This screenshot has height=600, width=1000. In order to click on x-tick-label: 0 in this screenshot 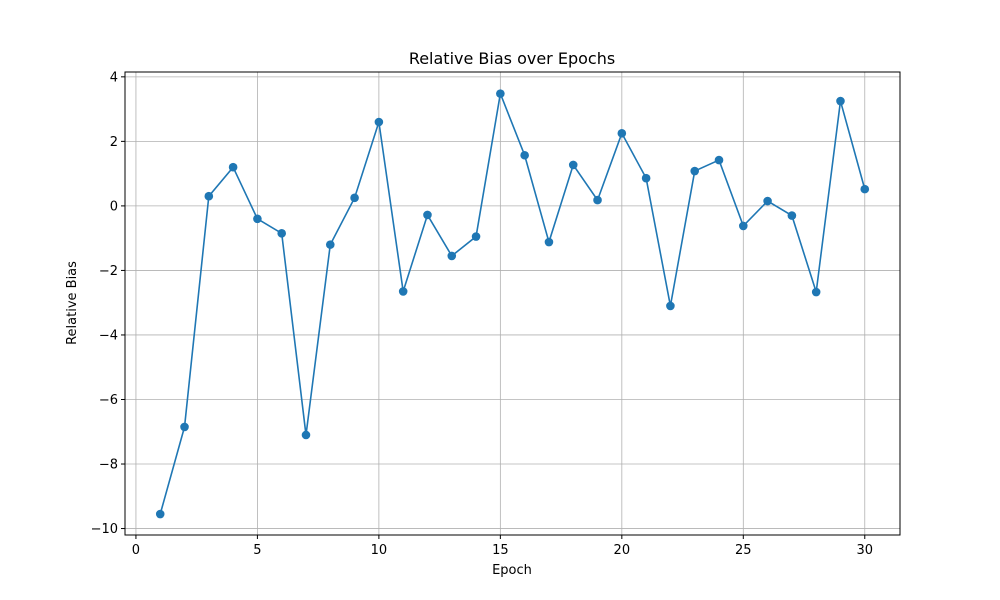, I will do `click(136, 550)`.